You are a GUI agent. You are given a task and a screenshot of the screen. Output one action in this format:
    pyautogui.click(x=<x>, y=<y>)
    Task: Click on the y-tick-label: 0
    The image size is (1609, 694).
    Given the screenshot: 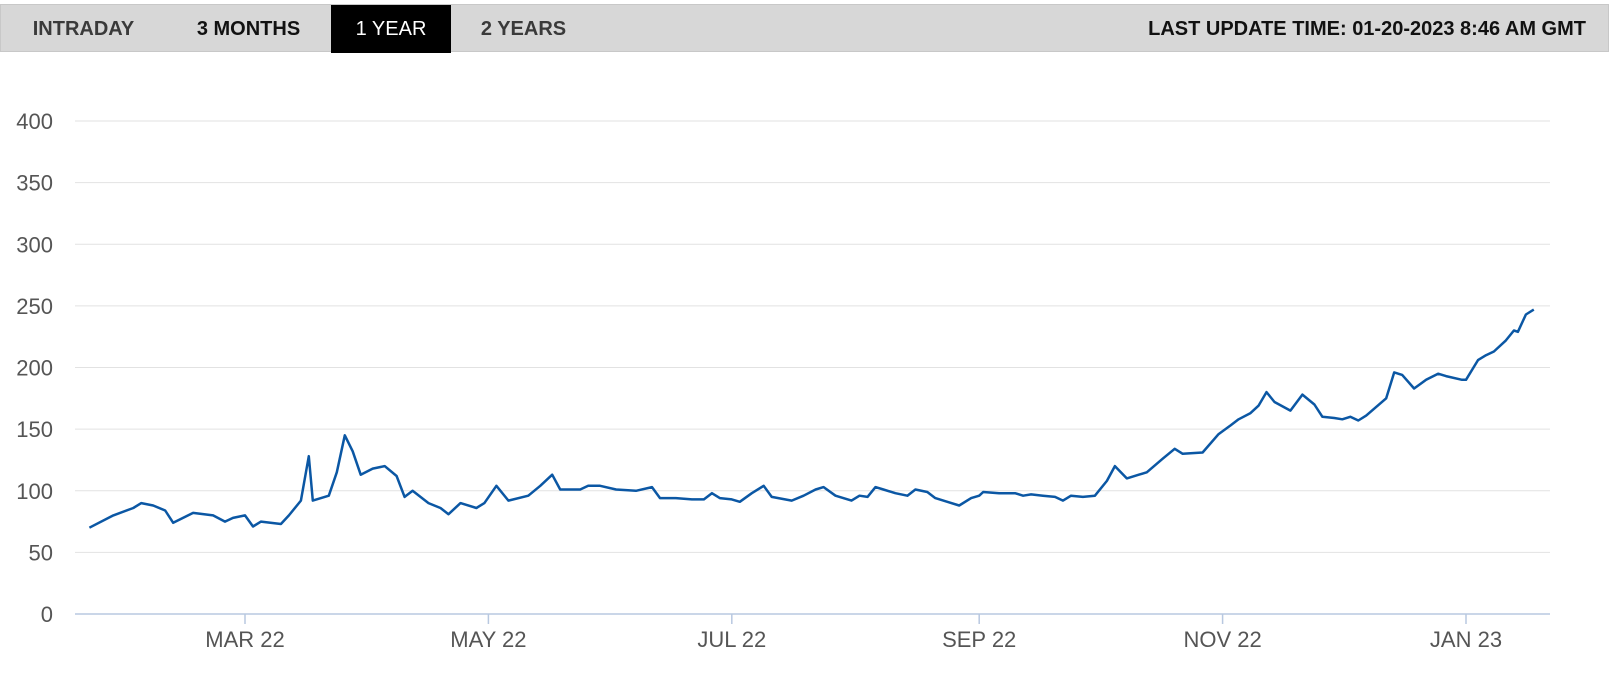 What is the action you would take?
    pyautogui.click(x=47, y=614)
    